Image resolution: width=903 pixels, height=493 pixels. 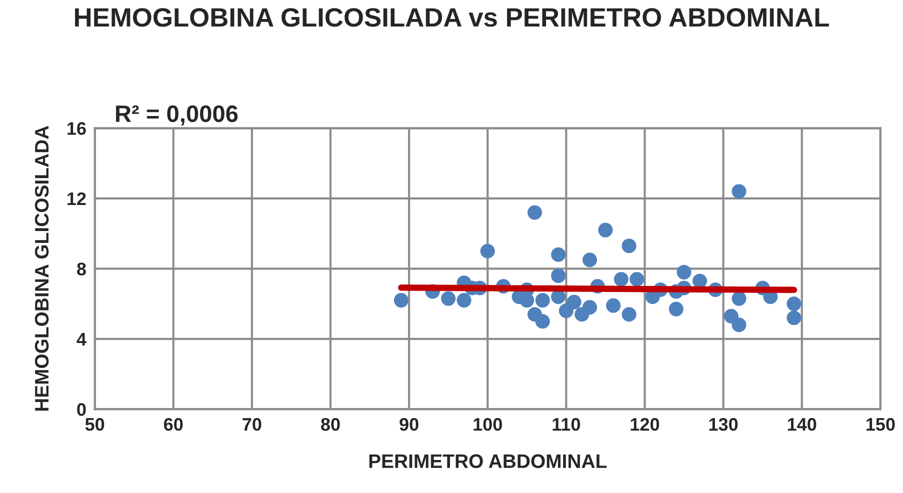 What do you see at coordinates (330, 424) in the screenshot?
I see `x-tick-label: 80` at bounding box center [330, 424].